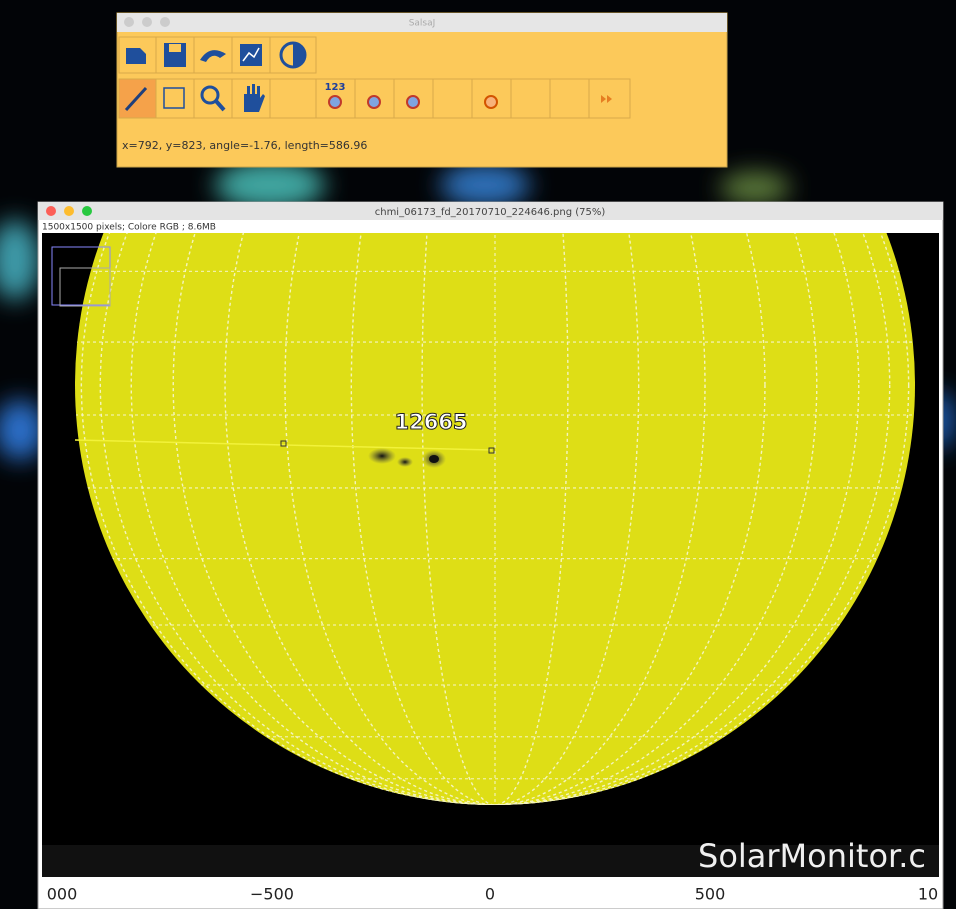 This screenshot has width=956, height=909. Describe the element at coordinates (335, 87) in the screenshot. I see `counter-icon-label: 123` at that location.